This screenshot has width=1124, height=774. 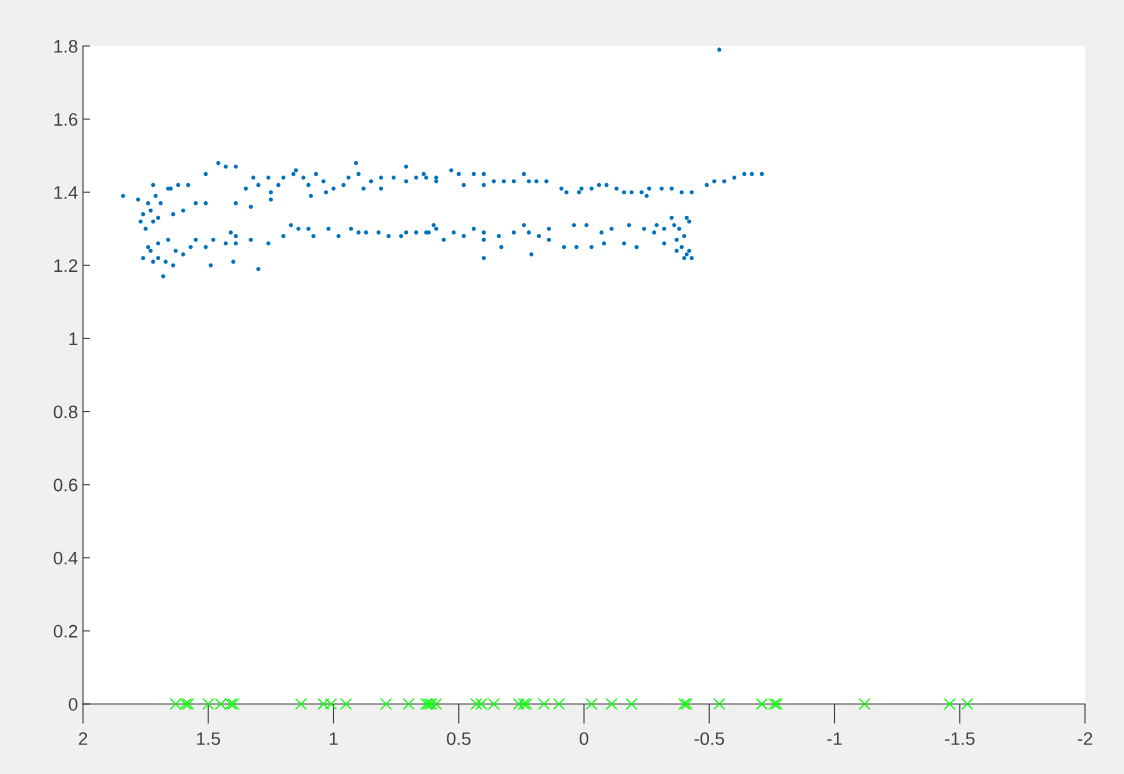 What do you see at coordinates (83, 738) in the screenshot?
I see `x-tick-label: 2` at bounding box center [83, 738].